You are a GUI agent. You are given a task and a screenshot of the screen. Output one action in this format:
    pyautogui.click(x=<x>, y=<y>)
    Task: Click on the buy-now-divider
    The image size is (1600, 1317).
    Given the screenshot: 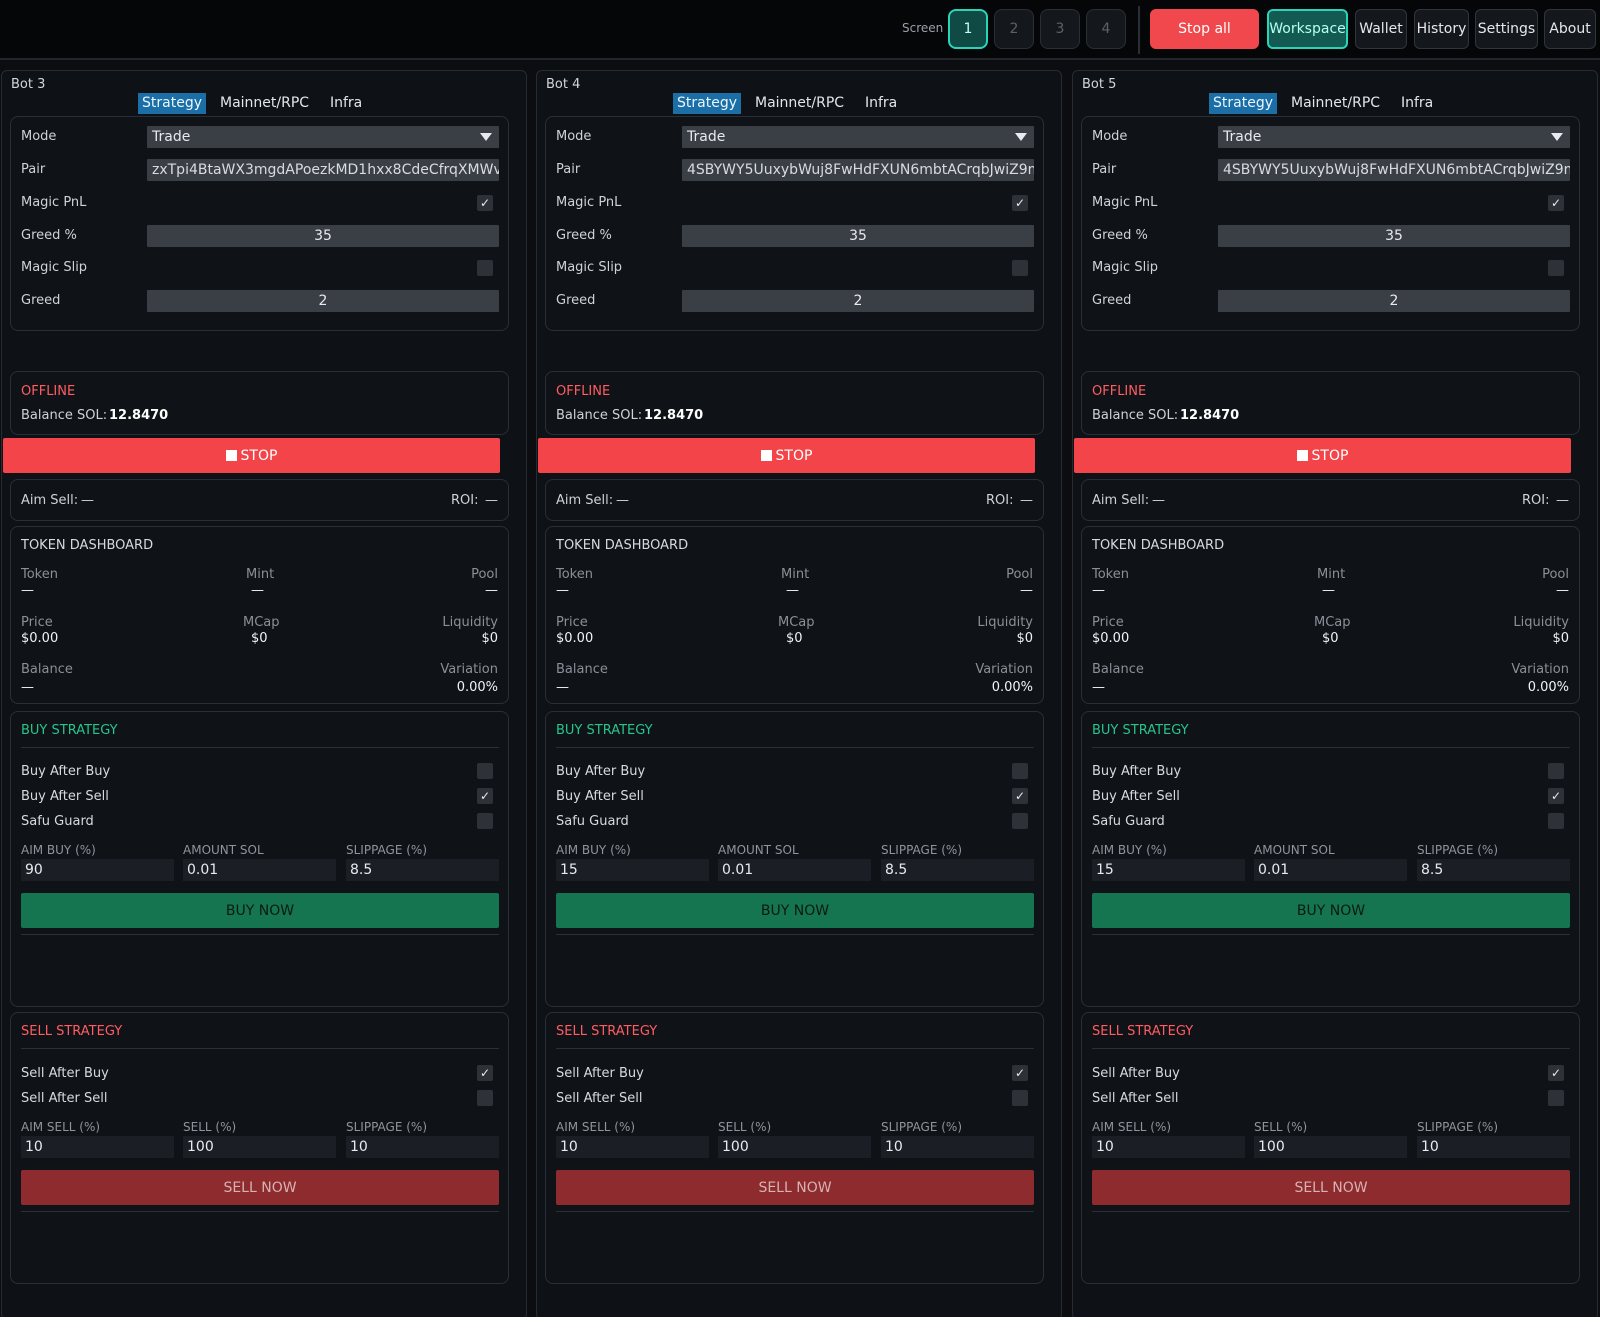 What is the action you would take?
    pyautogui.click(x=1331, y=934)
    